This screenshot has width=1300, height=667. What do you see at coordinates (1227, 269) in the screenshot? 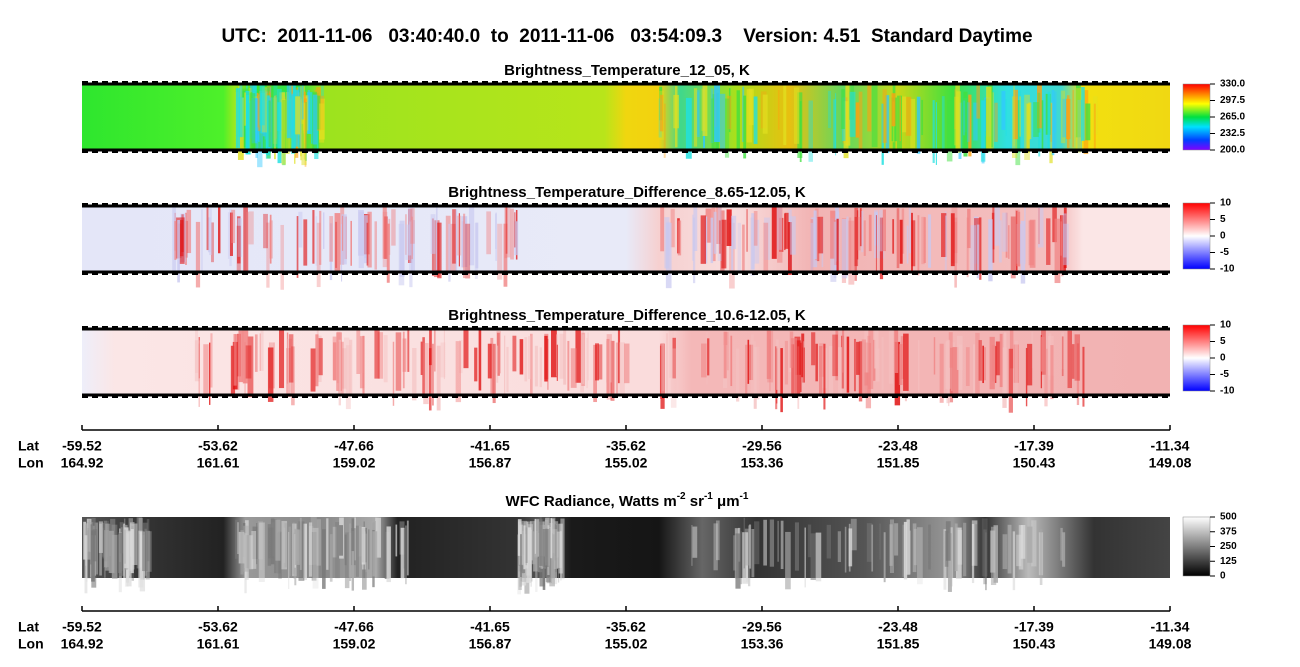
I see `colorbar-tick-label: -10` at bounding box center [1227, 269].